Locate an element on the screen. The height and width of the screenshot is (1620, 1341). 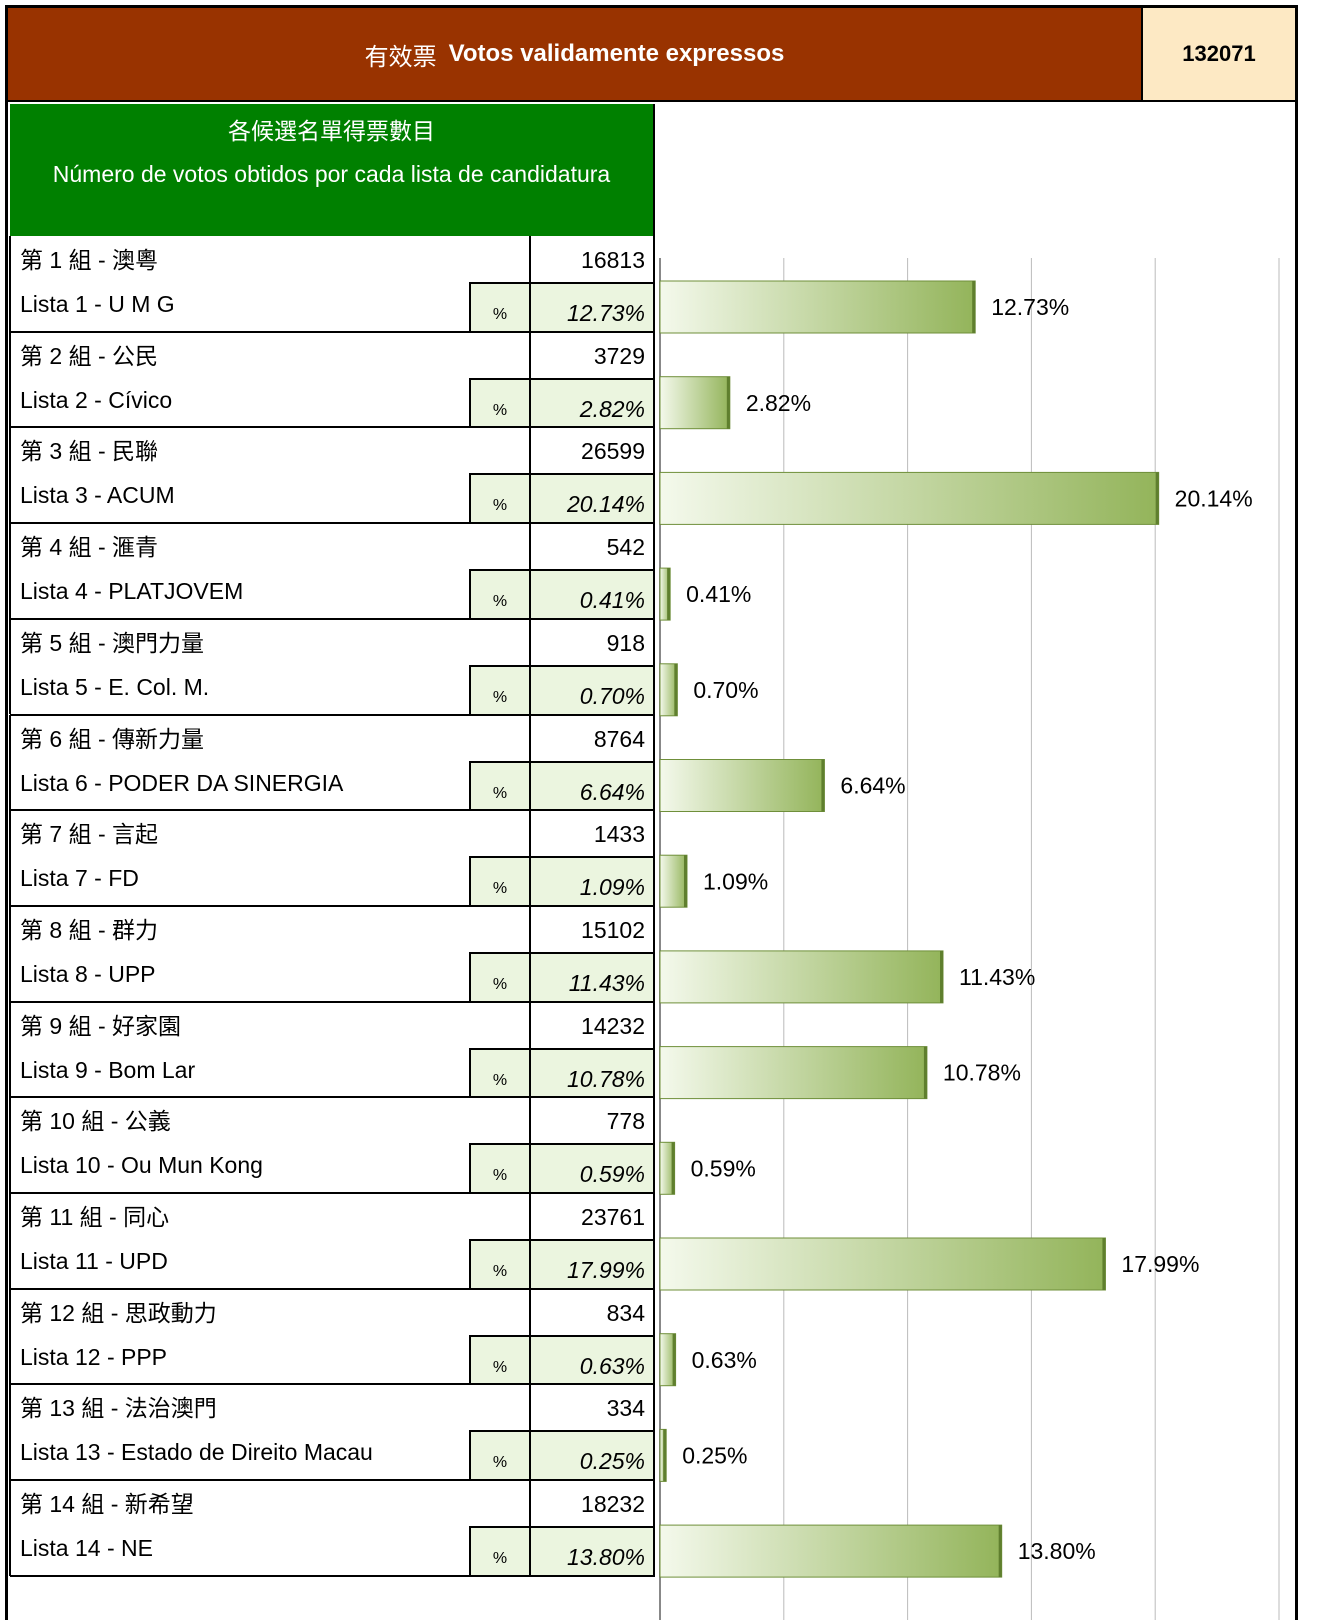
list-name: Lista 14 - NE is located at coordinates (86, 1548).